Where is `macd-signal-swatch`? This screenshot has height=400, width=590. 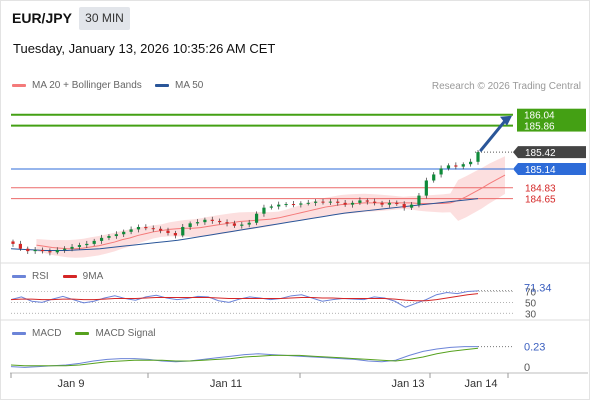 macd-signal-swatch is located at coordinates (82, 333).